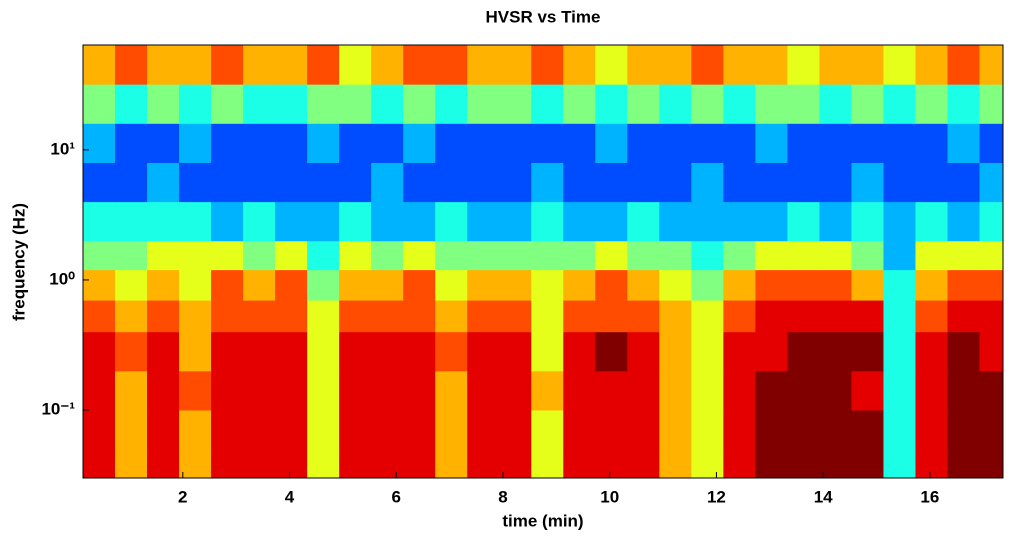 This screenshot has height=540, width=1013. I want to click on x-tick-label: 4, so click(290, 496).